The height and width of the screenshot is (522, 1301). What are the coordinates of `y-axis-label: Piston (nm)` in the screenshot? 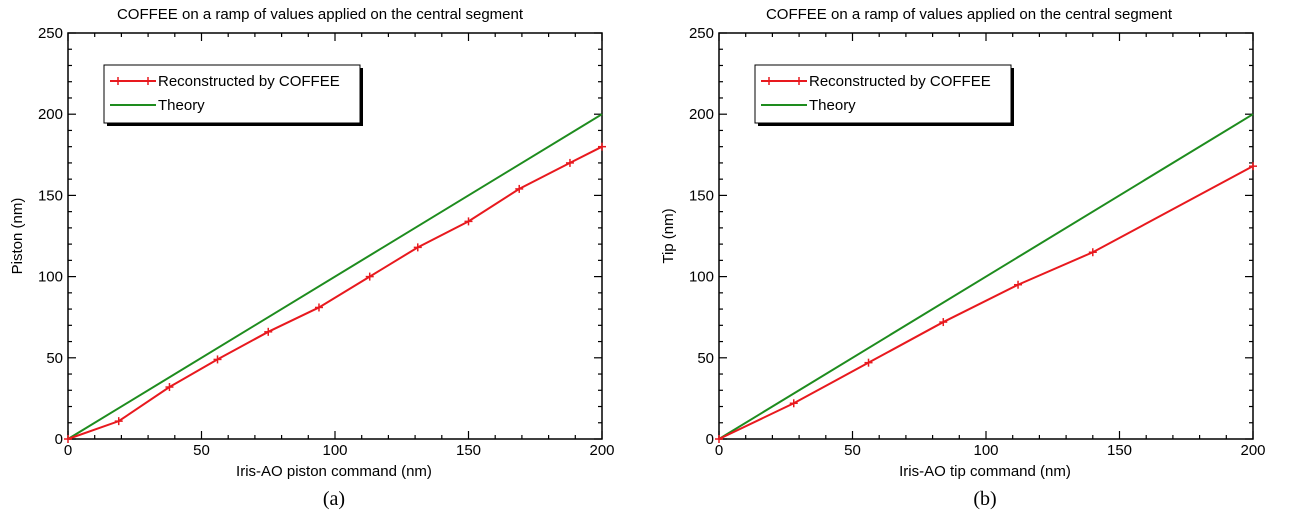 It's located at (17, 236).